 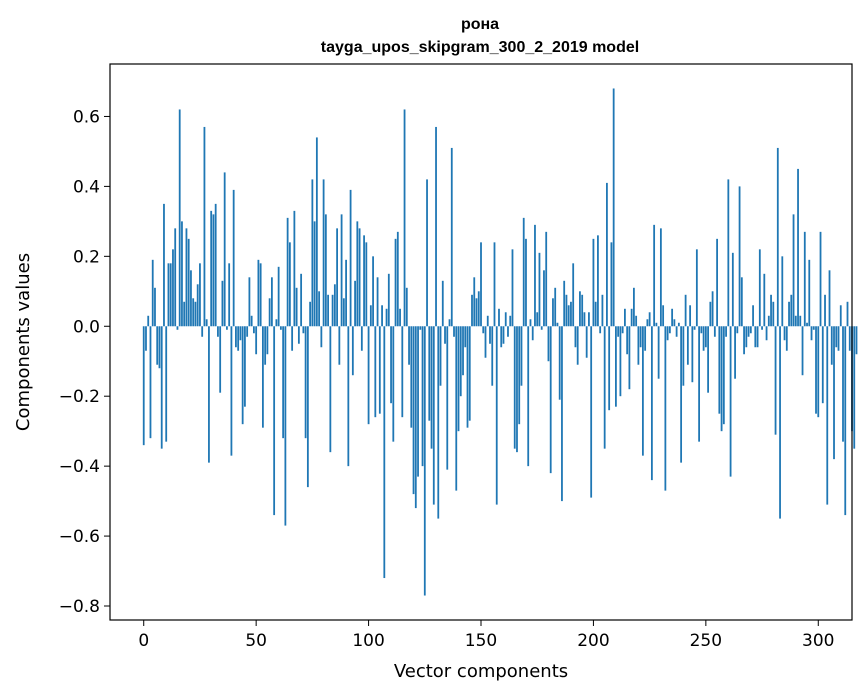 What do you see at coordinates (818, 641) in the screenshot?
I see `x-tick-label: 300` at bounding box center [818, 641].